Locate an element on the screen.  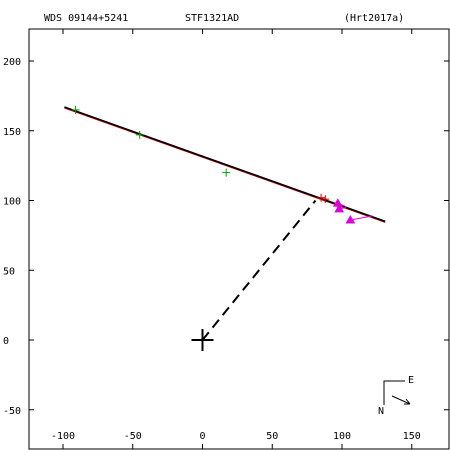
connector-line is located at coordinates (259, 270).